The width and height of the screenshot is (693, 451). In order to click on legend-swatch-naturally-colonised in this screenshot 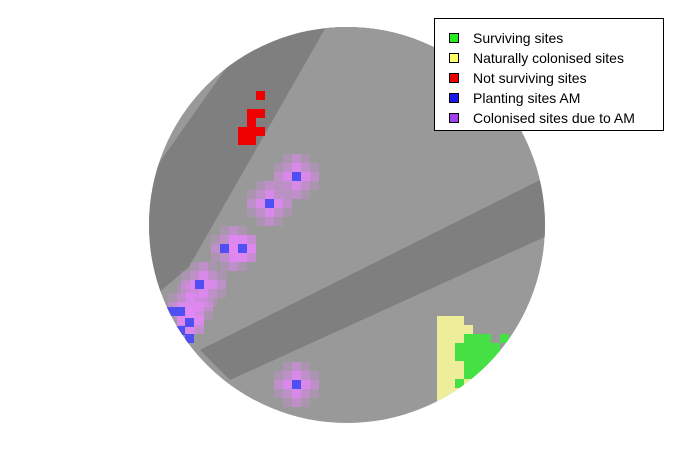, I will do `click(454, 58)`.